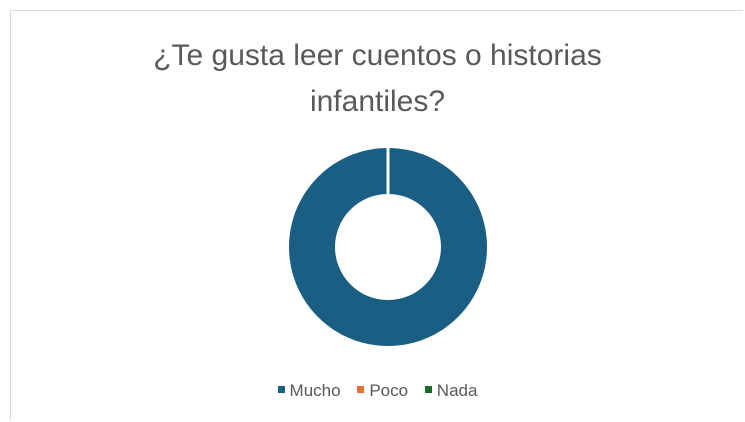 Image resolution: width=745 pixels, height=422 pixels. I want to click on legend-item-nada: Nada, so click(451, 391).